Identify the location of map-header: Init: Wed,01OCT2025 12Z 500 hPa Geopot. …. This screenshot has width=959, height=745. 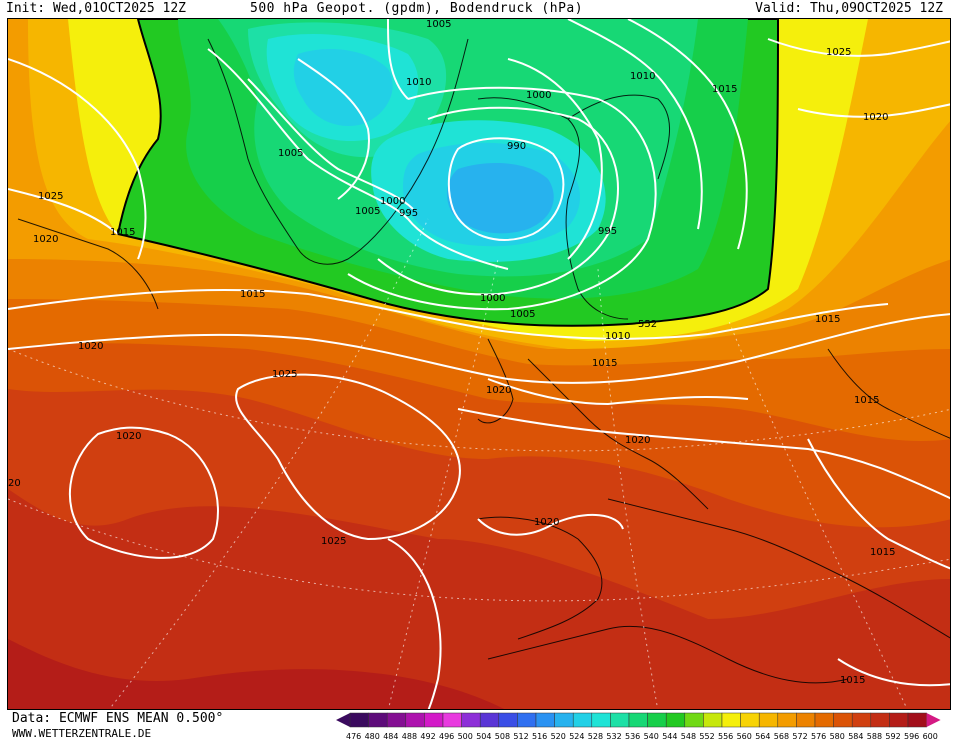
(479, 9).